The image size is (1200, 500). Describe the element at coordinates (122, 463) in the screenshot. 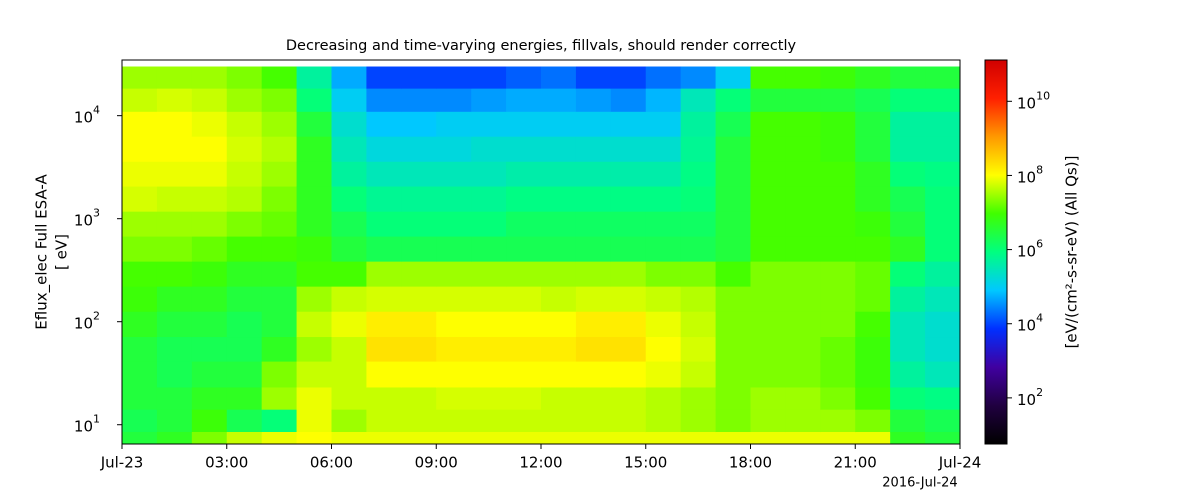

I see `x-tick-label: Jul-23` at that location.